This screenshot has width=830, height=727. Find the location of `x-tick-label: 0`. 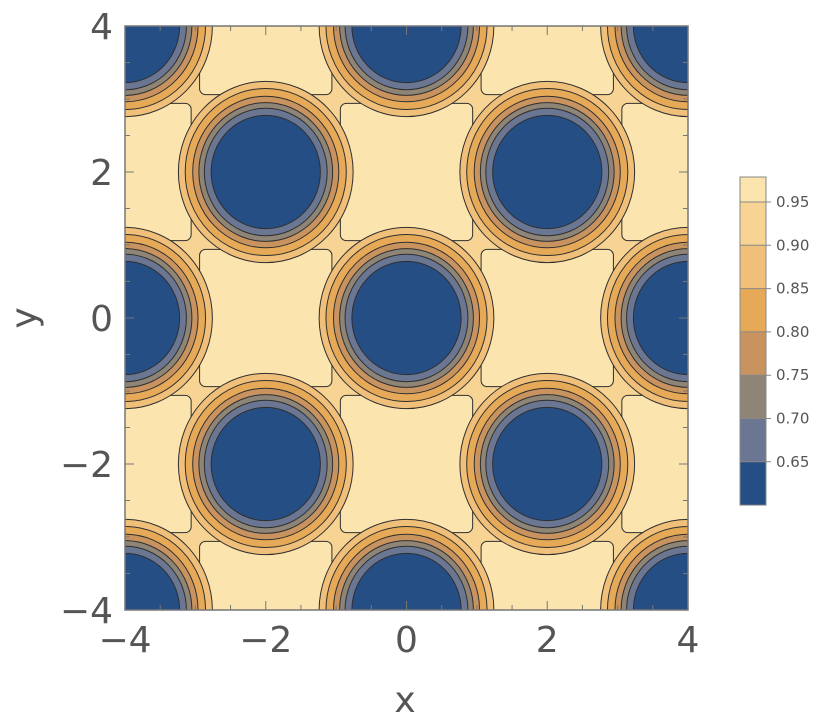

x-tick-label: 0 is located at coordinates (406, 640).